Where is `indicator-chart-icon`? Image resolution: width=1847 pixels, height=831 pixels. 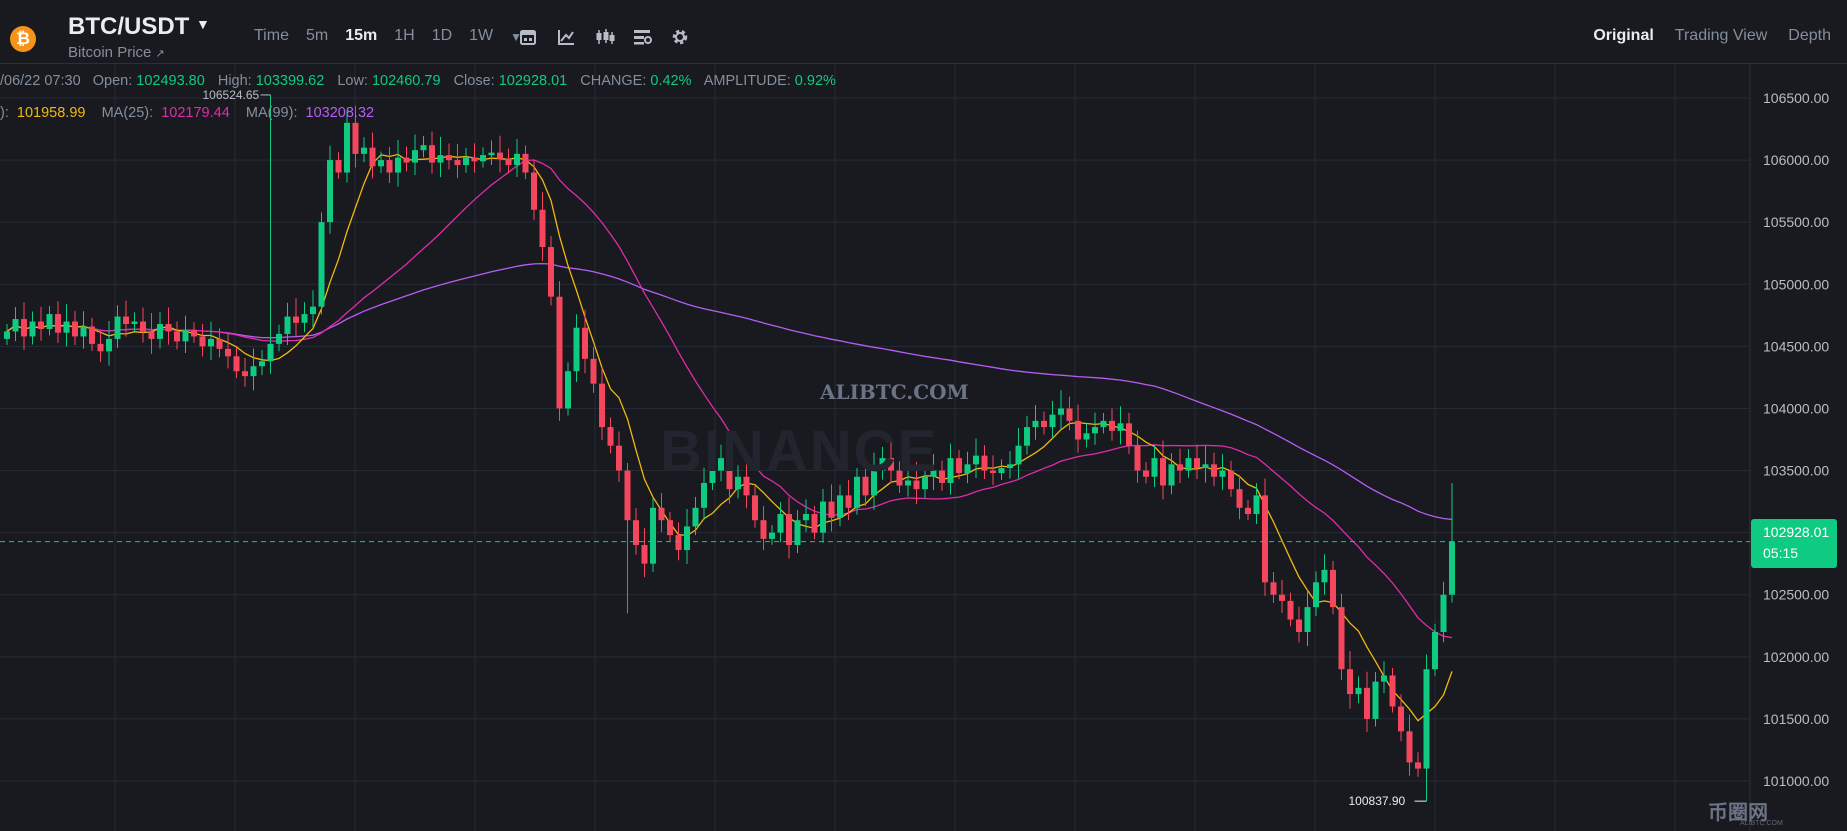 indicator-chart-icon is located at coordinates (567, 37).